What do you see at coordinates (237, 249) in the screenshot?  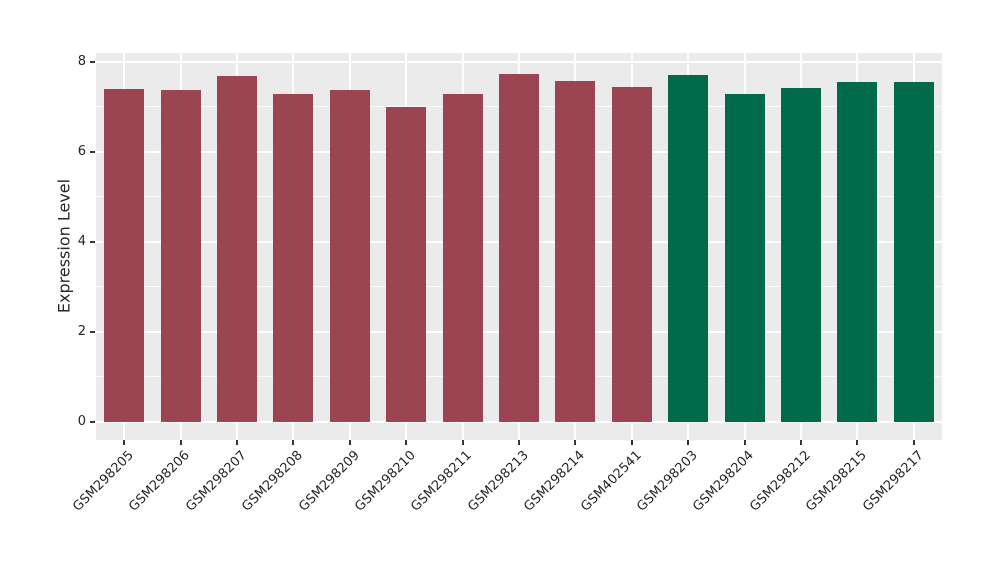 I see `bar-GSM298207` at bounding box center [237, 249].